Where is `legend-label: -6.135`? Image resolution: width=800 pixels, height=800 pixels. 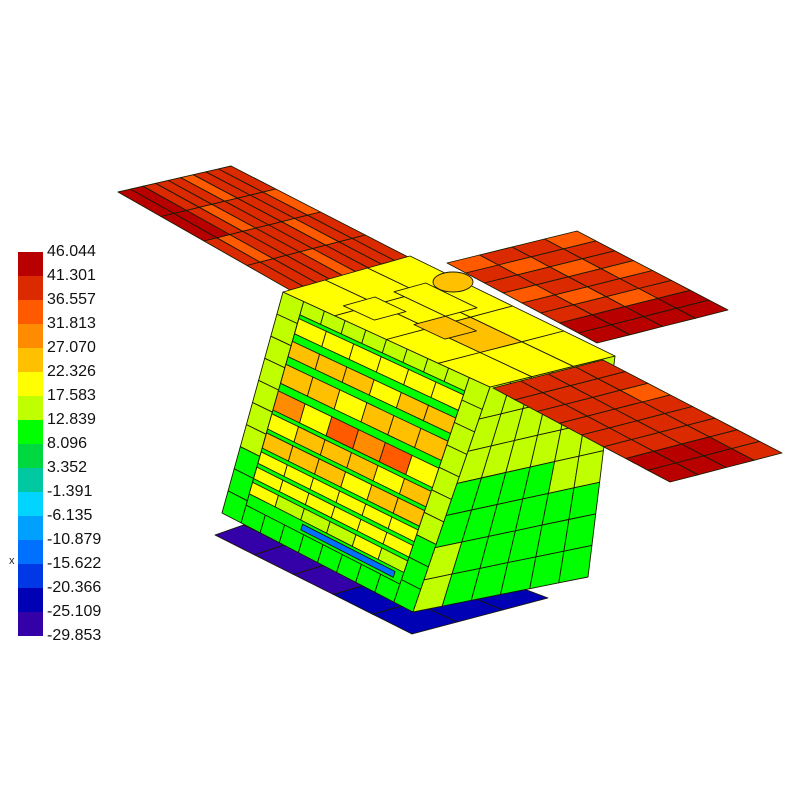 legend-label: -6.135 is located at coordinates (70, 515).